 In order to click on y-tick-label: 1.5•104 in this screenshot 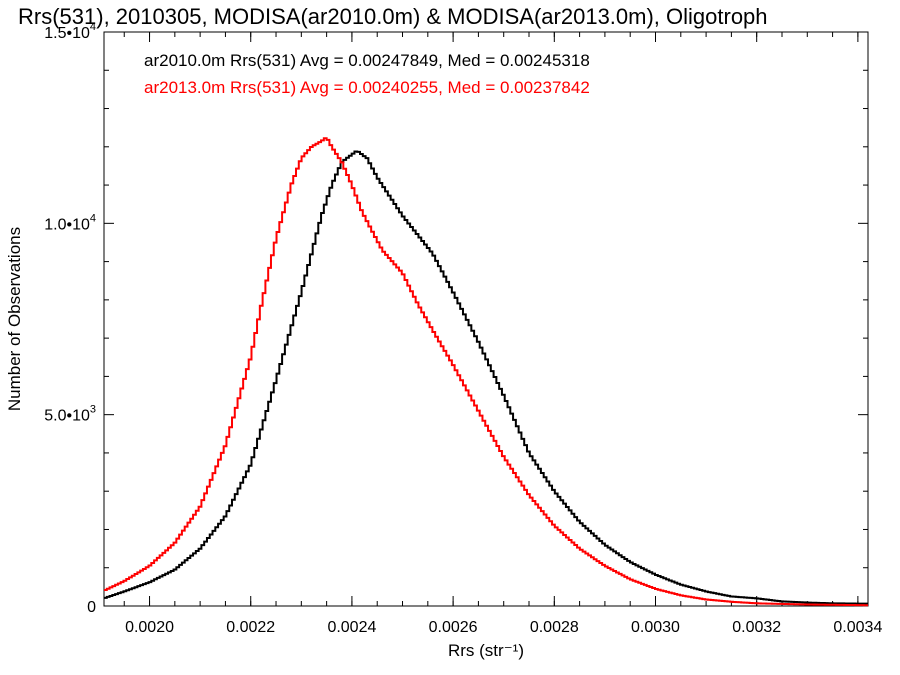, I will do `click(70, 31)`.